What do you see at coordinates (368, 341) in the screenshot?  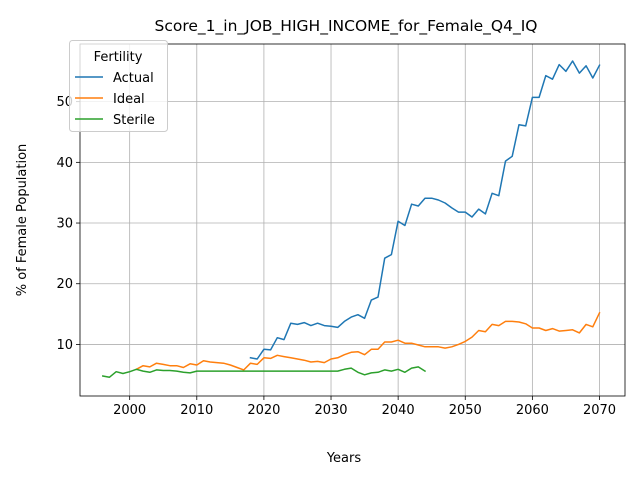 I see `series-line-ideal` at bounding box center [368, 341].